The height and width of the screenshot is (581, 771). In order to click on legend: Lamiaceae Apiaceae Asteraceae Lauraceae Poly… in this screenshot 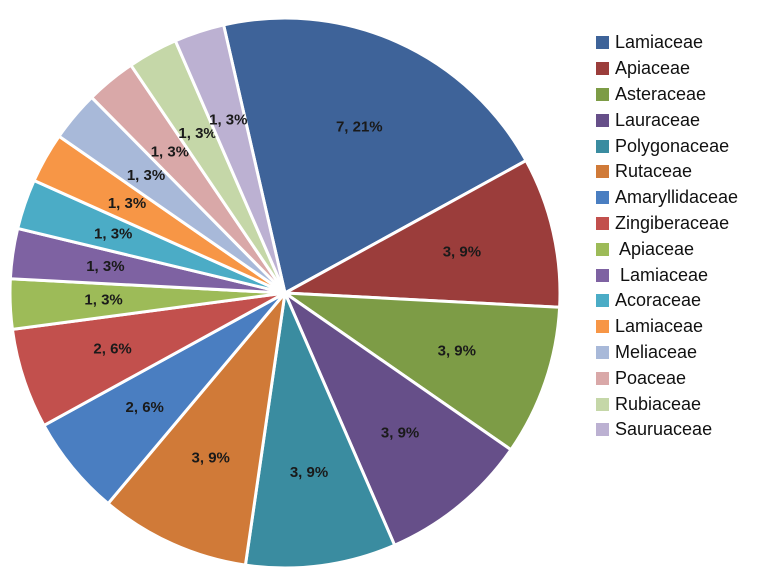, I will do `click(667, 236)`.